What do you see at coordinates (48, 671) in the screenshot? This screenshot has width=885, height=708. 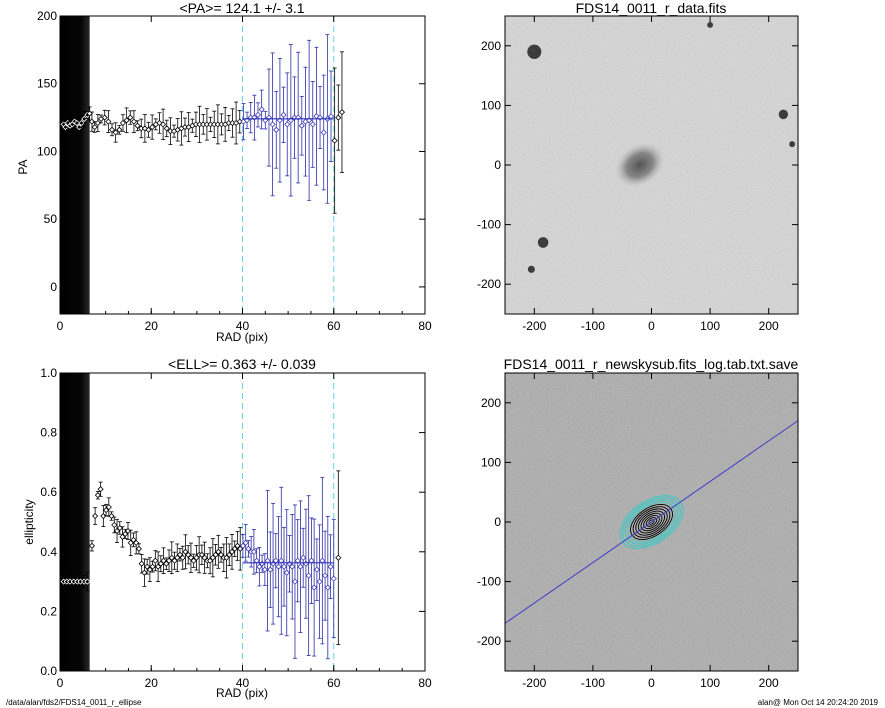 I see `ell-ytick-label-0: 0.0` at bounding box center [48, 671].